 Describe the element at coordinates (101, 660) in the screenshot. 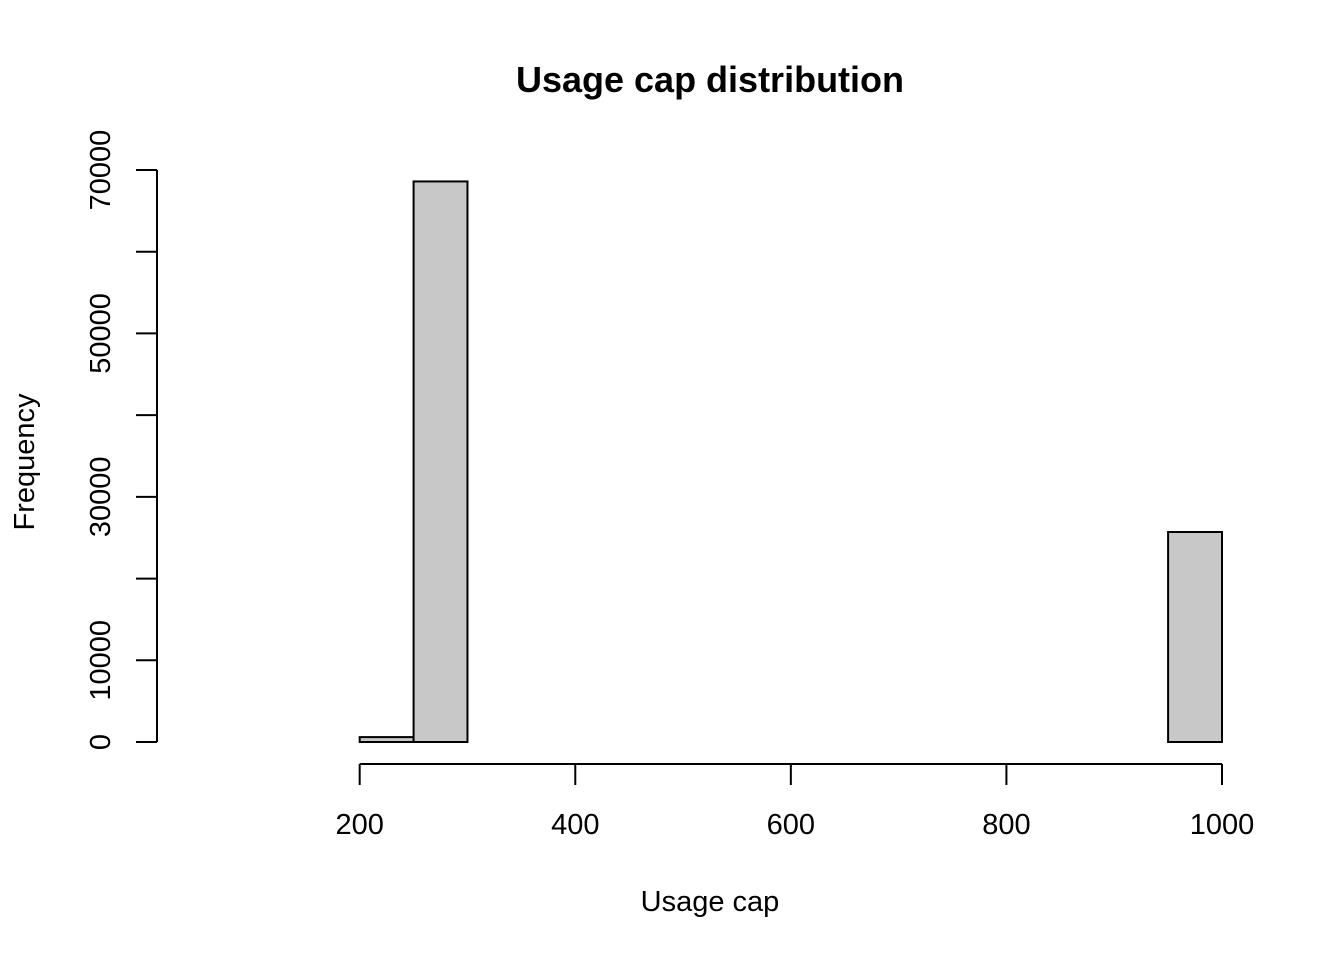

I see `y-tick-label: 10000` at that location.